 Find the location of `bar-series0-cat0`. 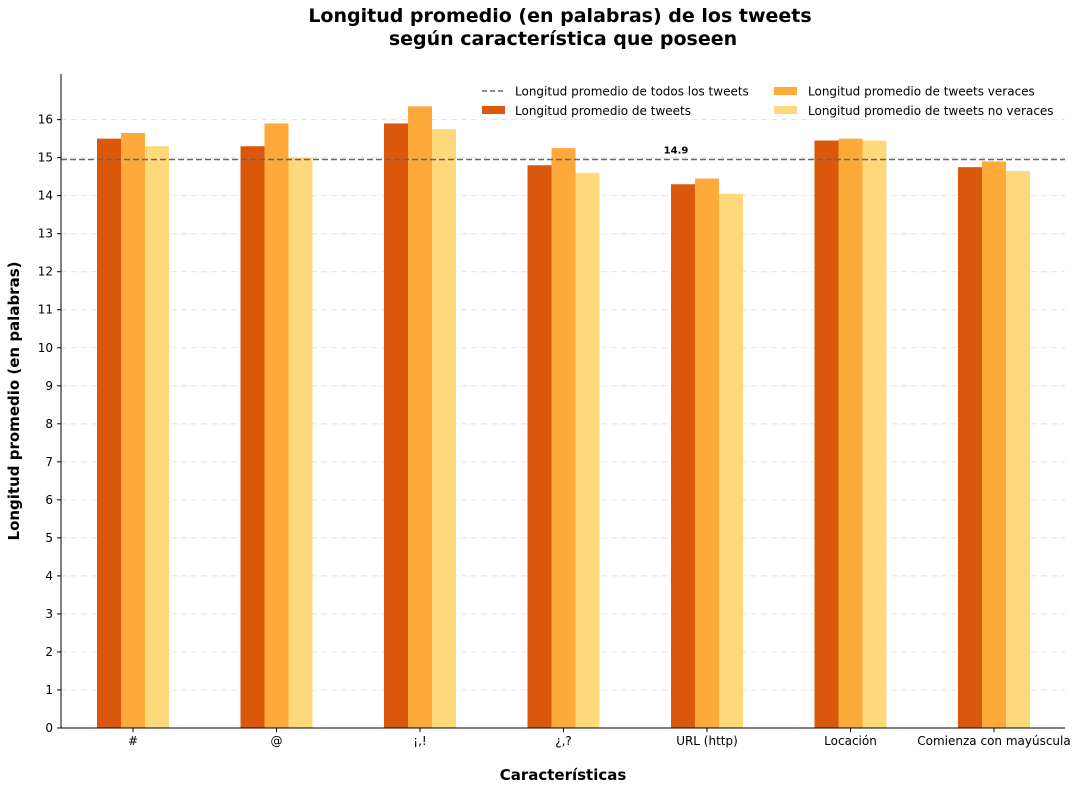

bar-series0-cat0 is located at coordinates (109, 433).